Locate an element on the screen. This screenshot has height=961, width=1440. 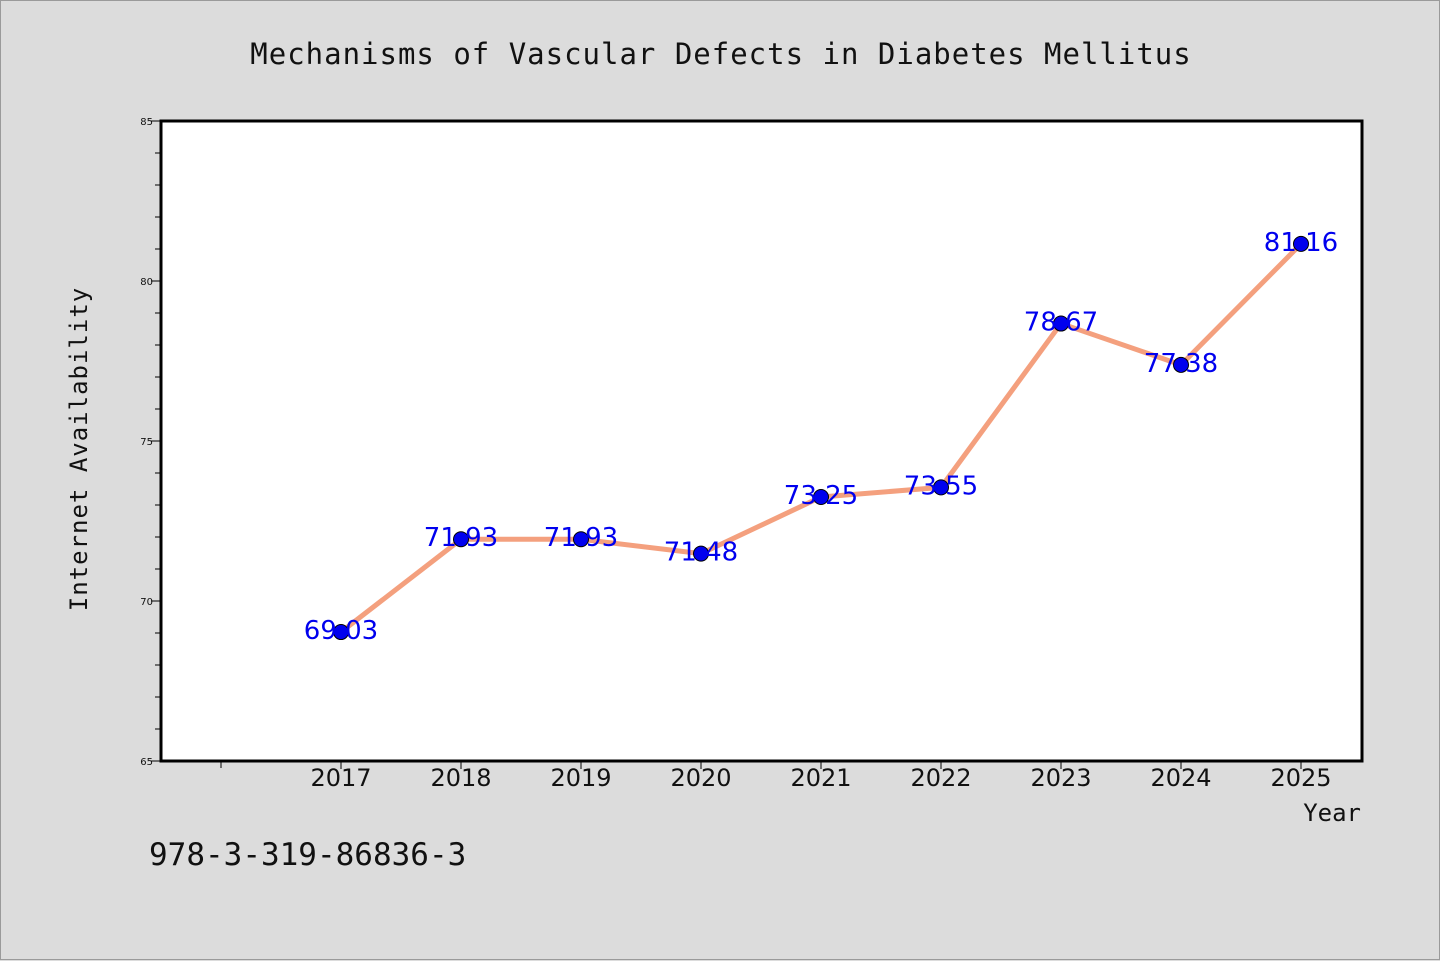
x-tick-label: 2020 is located at coordinates (700, 778).